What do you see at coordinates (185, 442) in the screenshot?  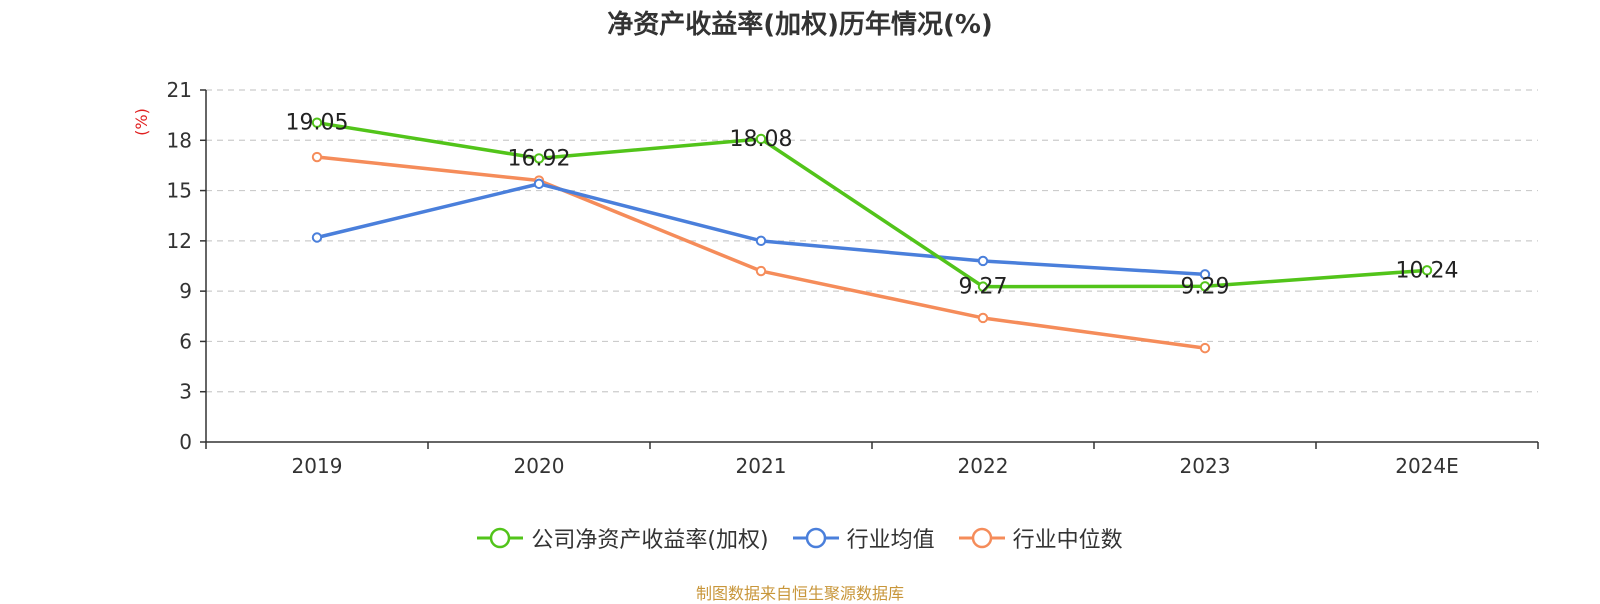 I see `y-tick-label: 0` at bounding box center [185, 442].